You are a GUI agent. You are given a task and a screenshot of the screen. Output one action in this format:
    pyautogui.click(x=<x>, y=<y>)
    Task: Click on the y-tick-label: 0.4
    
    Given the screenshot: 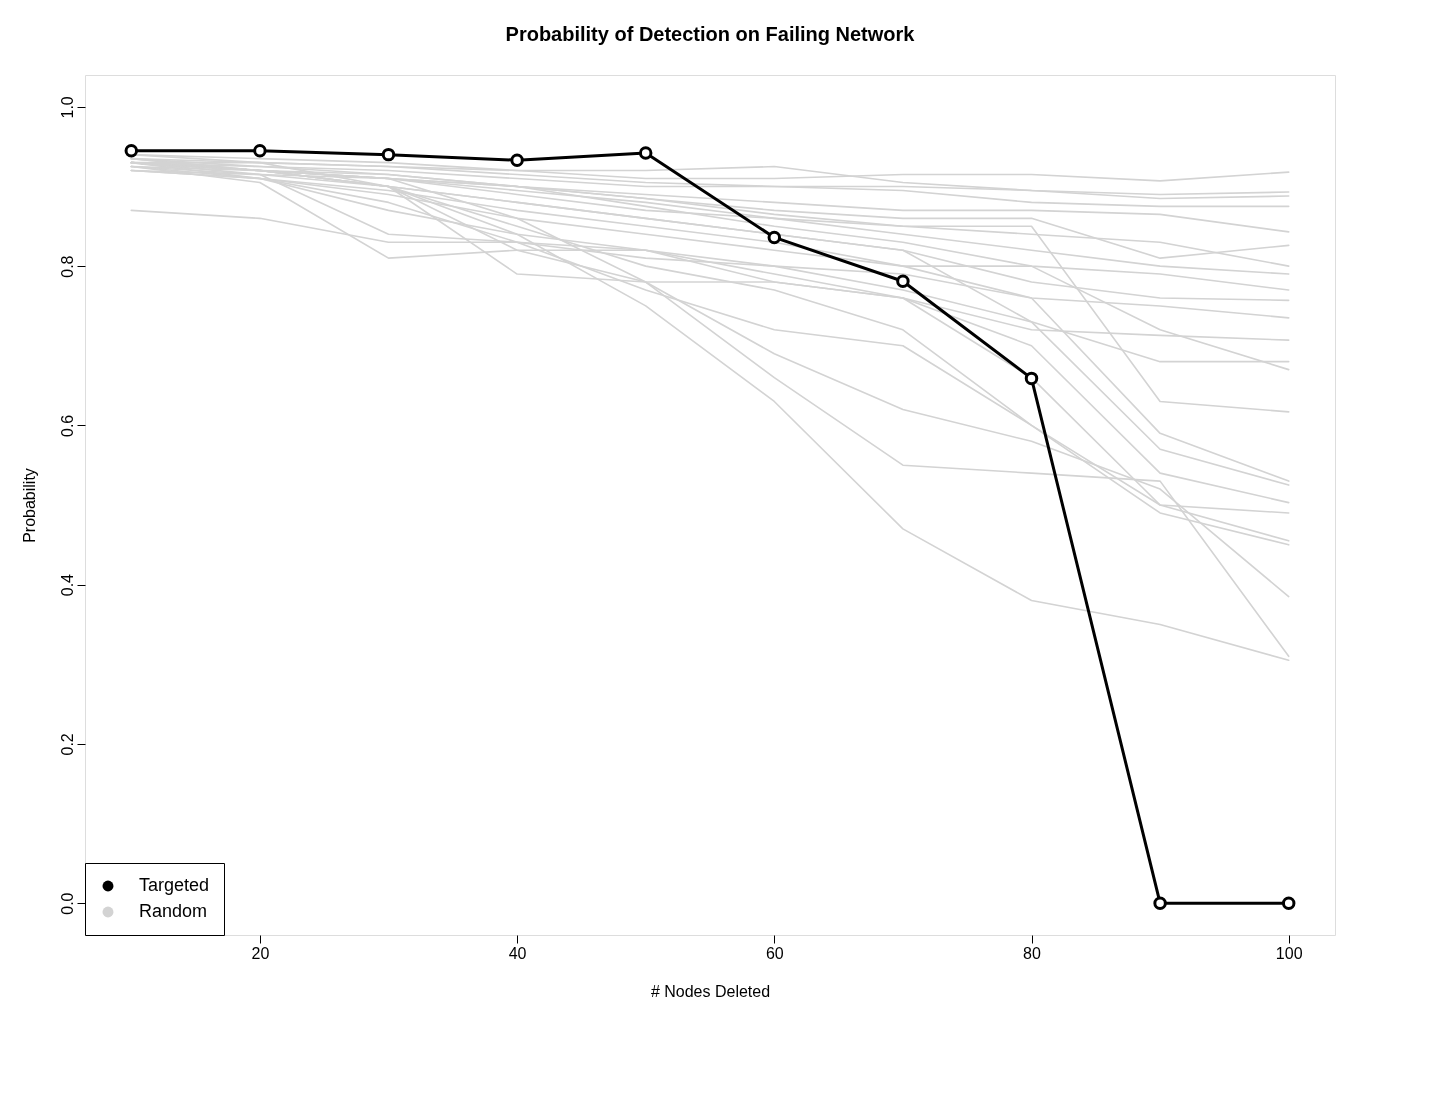 What is the action you would take?
    pyautogui.click(x=67, y=585)
    